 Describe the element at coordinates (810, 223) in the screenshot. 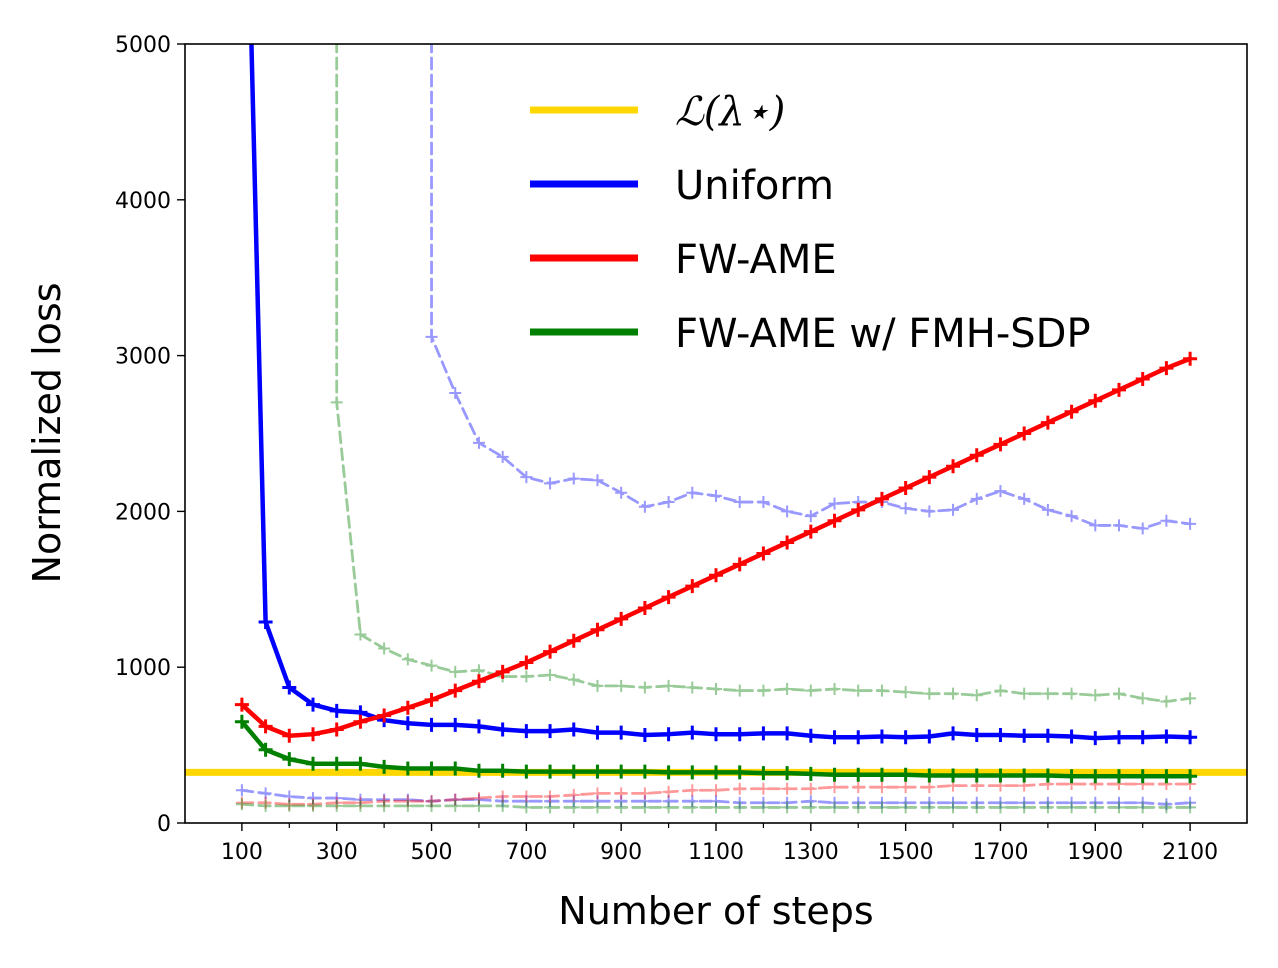

I see `legend: ℒ(λ⋆) Uniform FW-AME FW-AME w/ FMH-SDP` at that location.